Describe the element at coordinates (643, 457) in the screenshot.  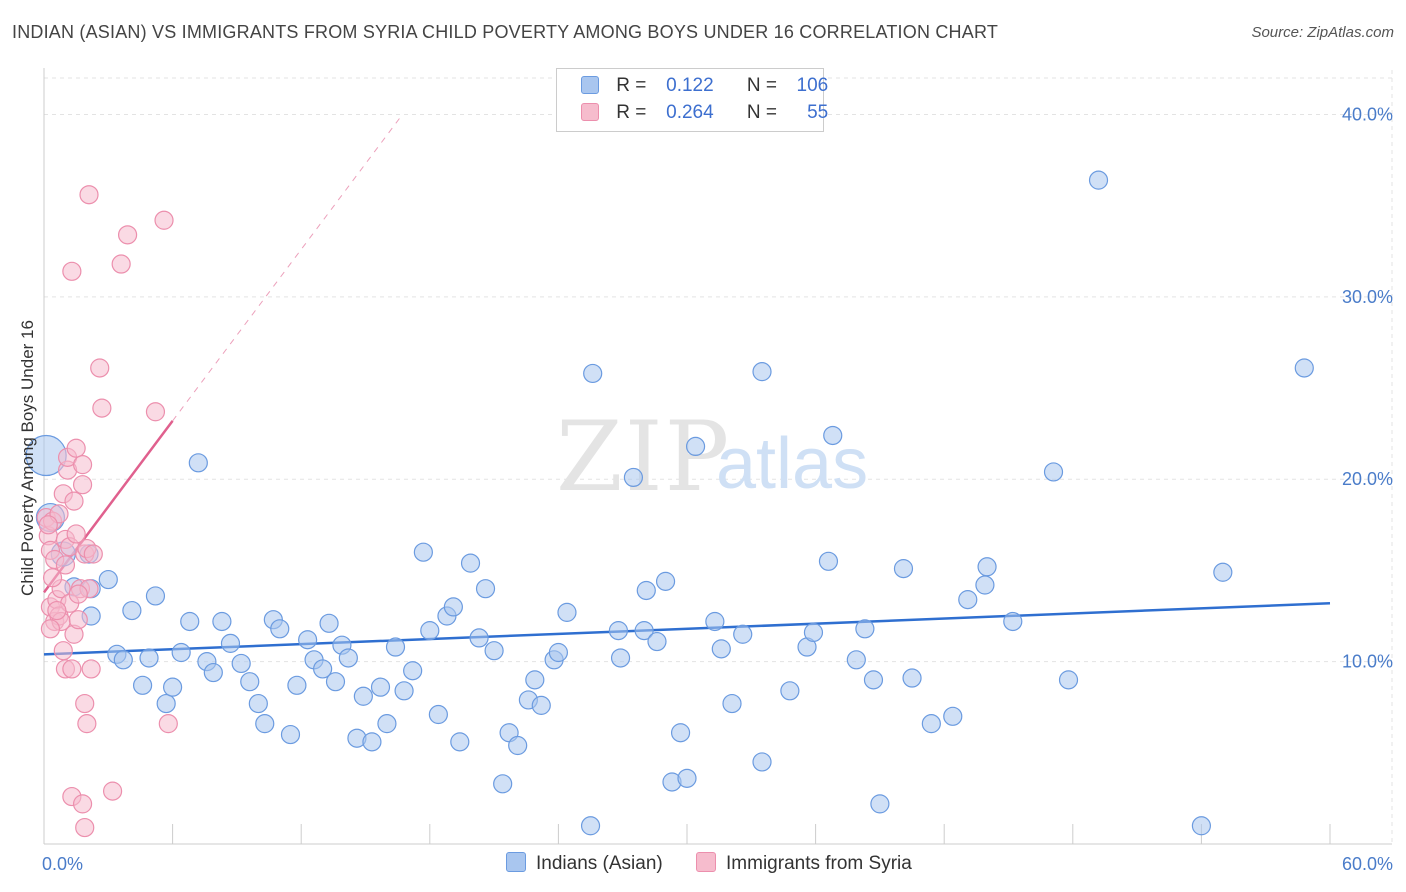
I see `watermark-zip: ZIP` at that location.